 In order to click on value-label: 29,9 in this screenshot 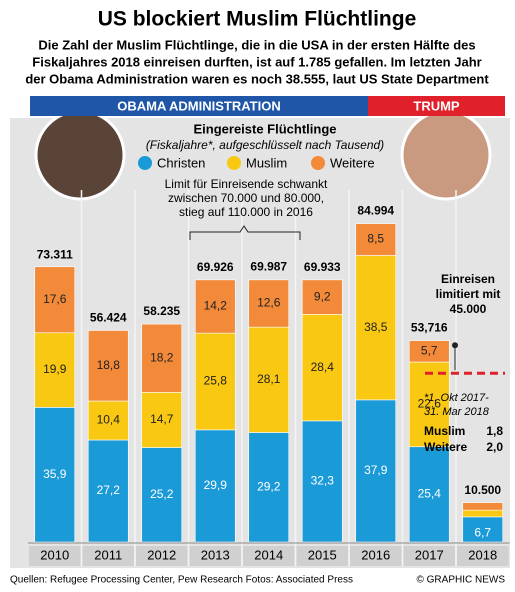, I will do `click(216, 485)`.